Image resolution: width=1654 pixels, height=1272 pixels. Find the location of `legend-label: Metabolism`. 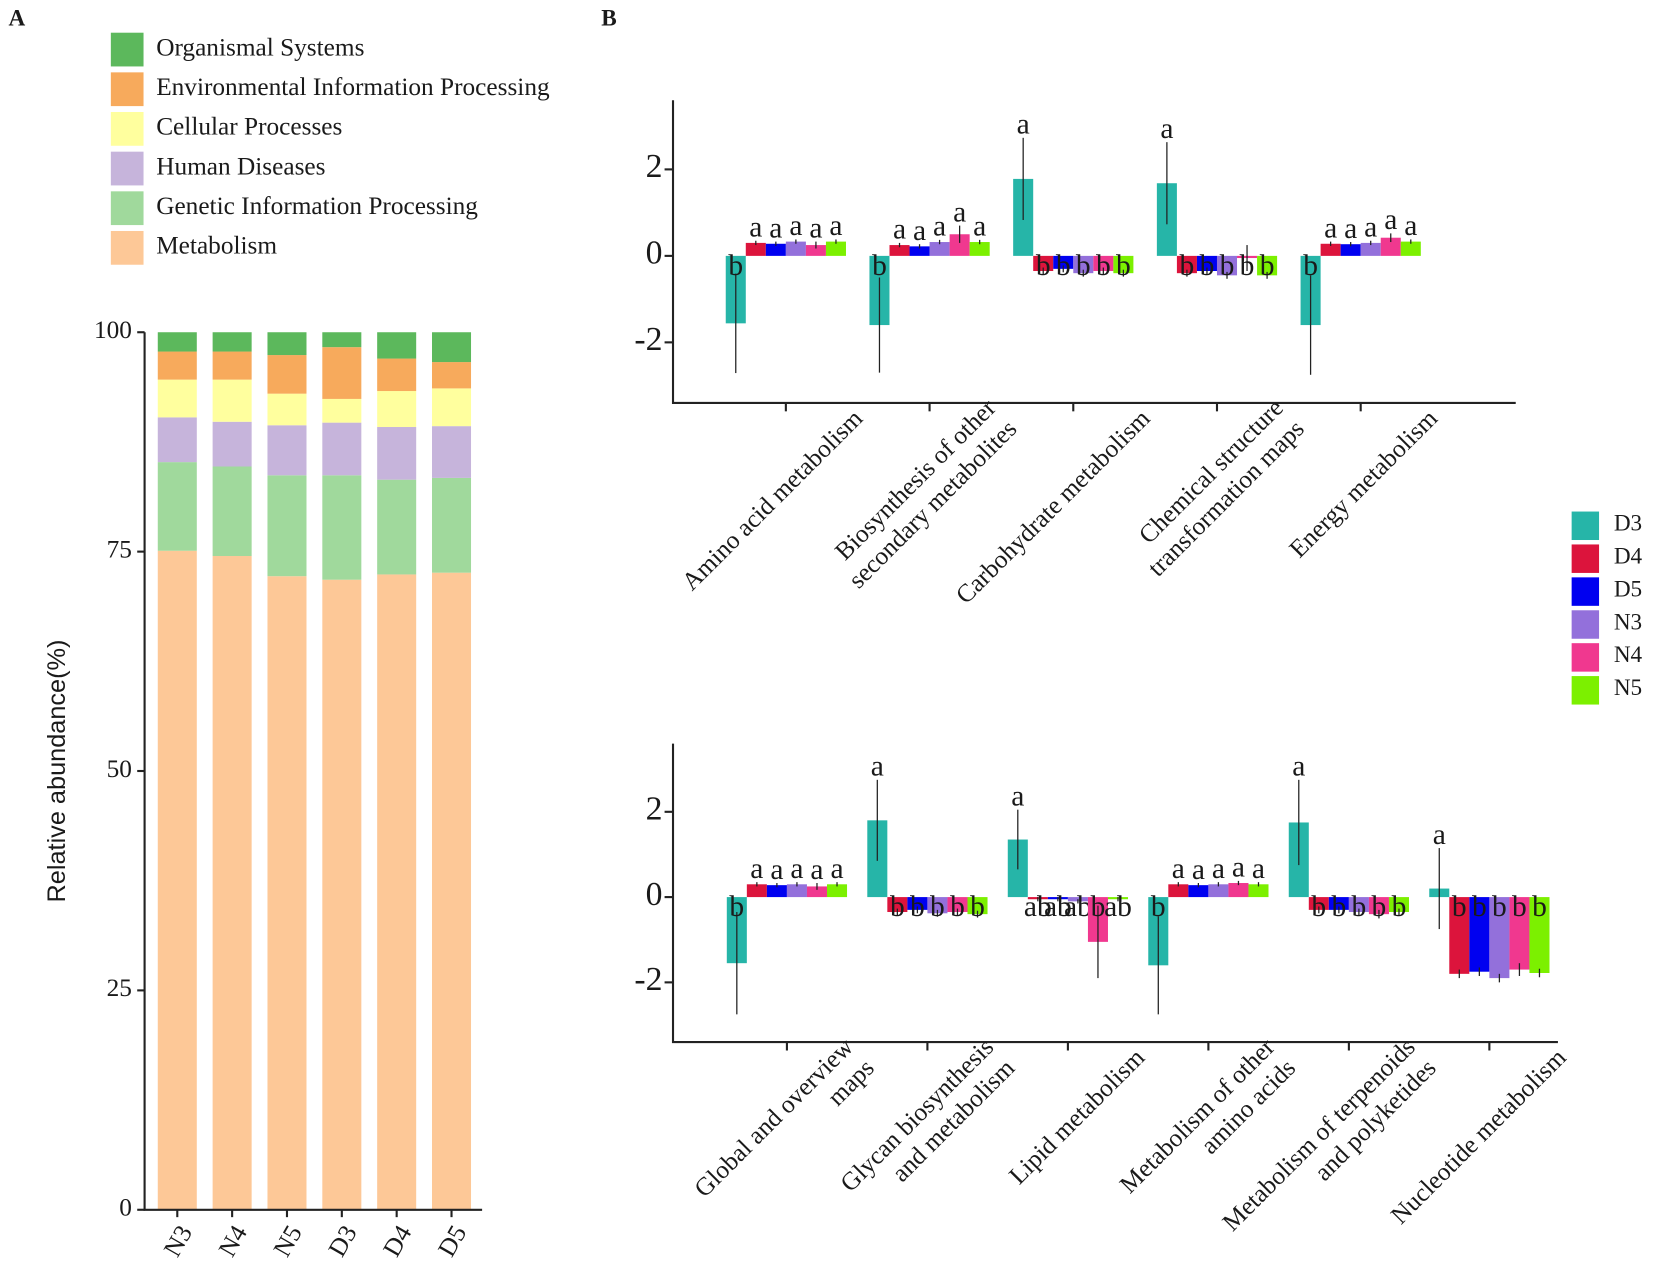

legend-label: Metabolism is located at coordinates (216, 246).